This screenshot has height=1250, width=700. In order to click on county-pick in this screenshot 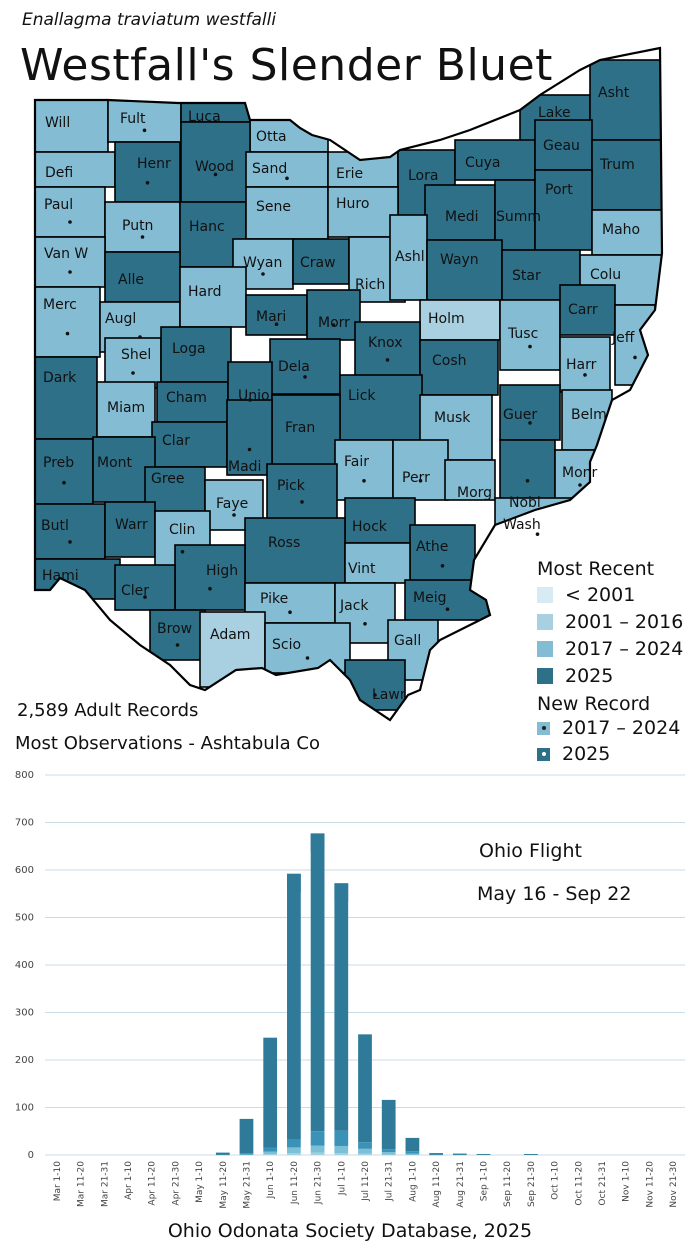, I will do `click(302, 491)`.